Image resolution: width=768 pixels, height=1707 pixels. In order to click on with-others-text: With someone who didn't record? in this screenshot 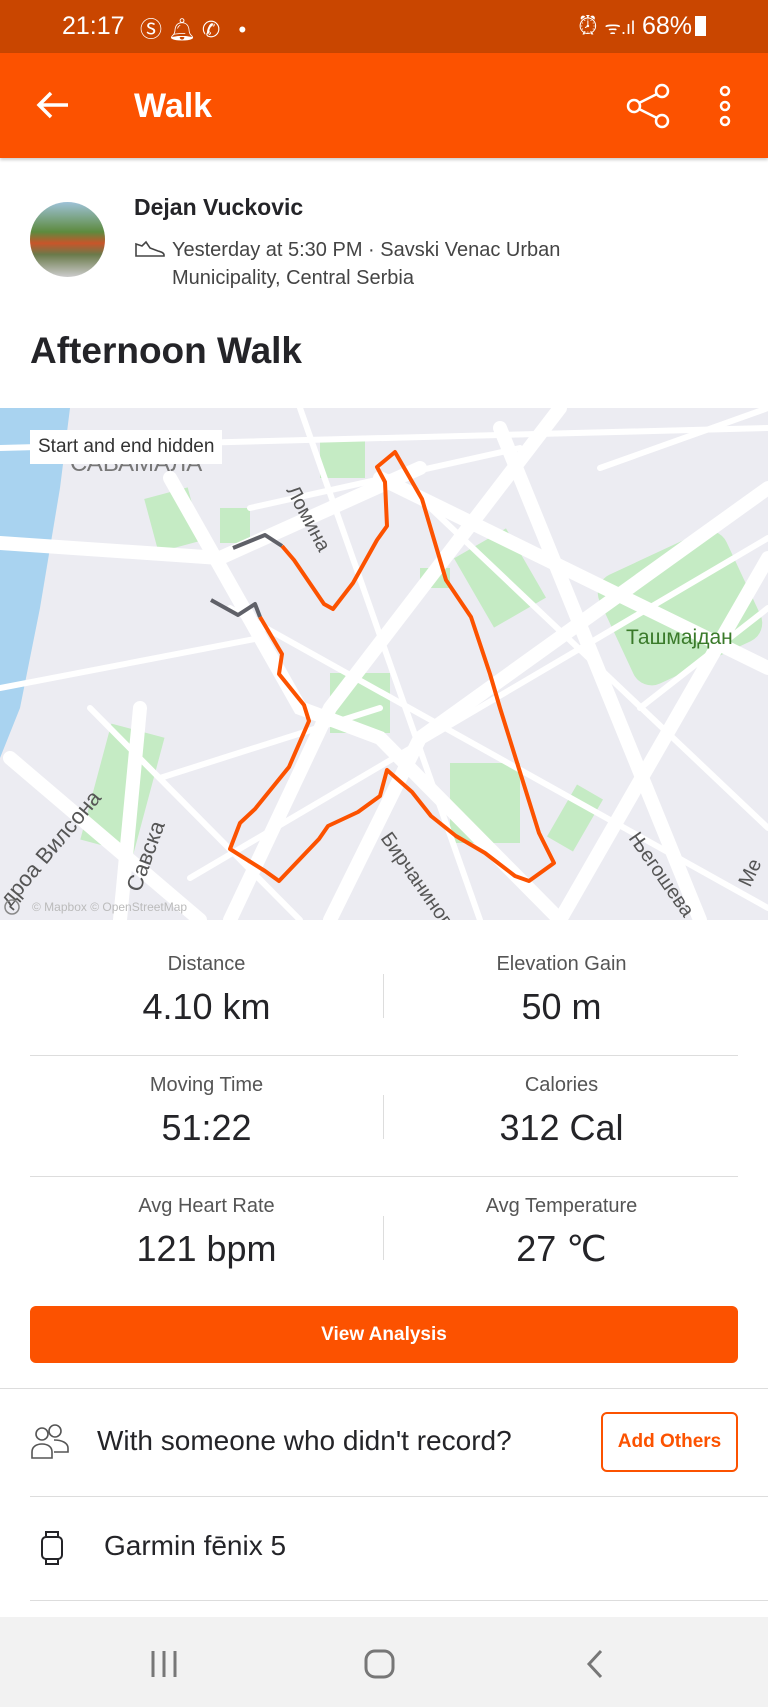, I will do `click(304, 1440)`.